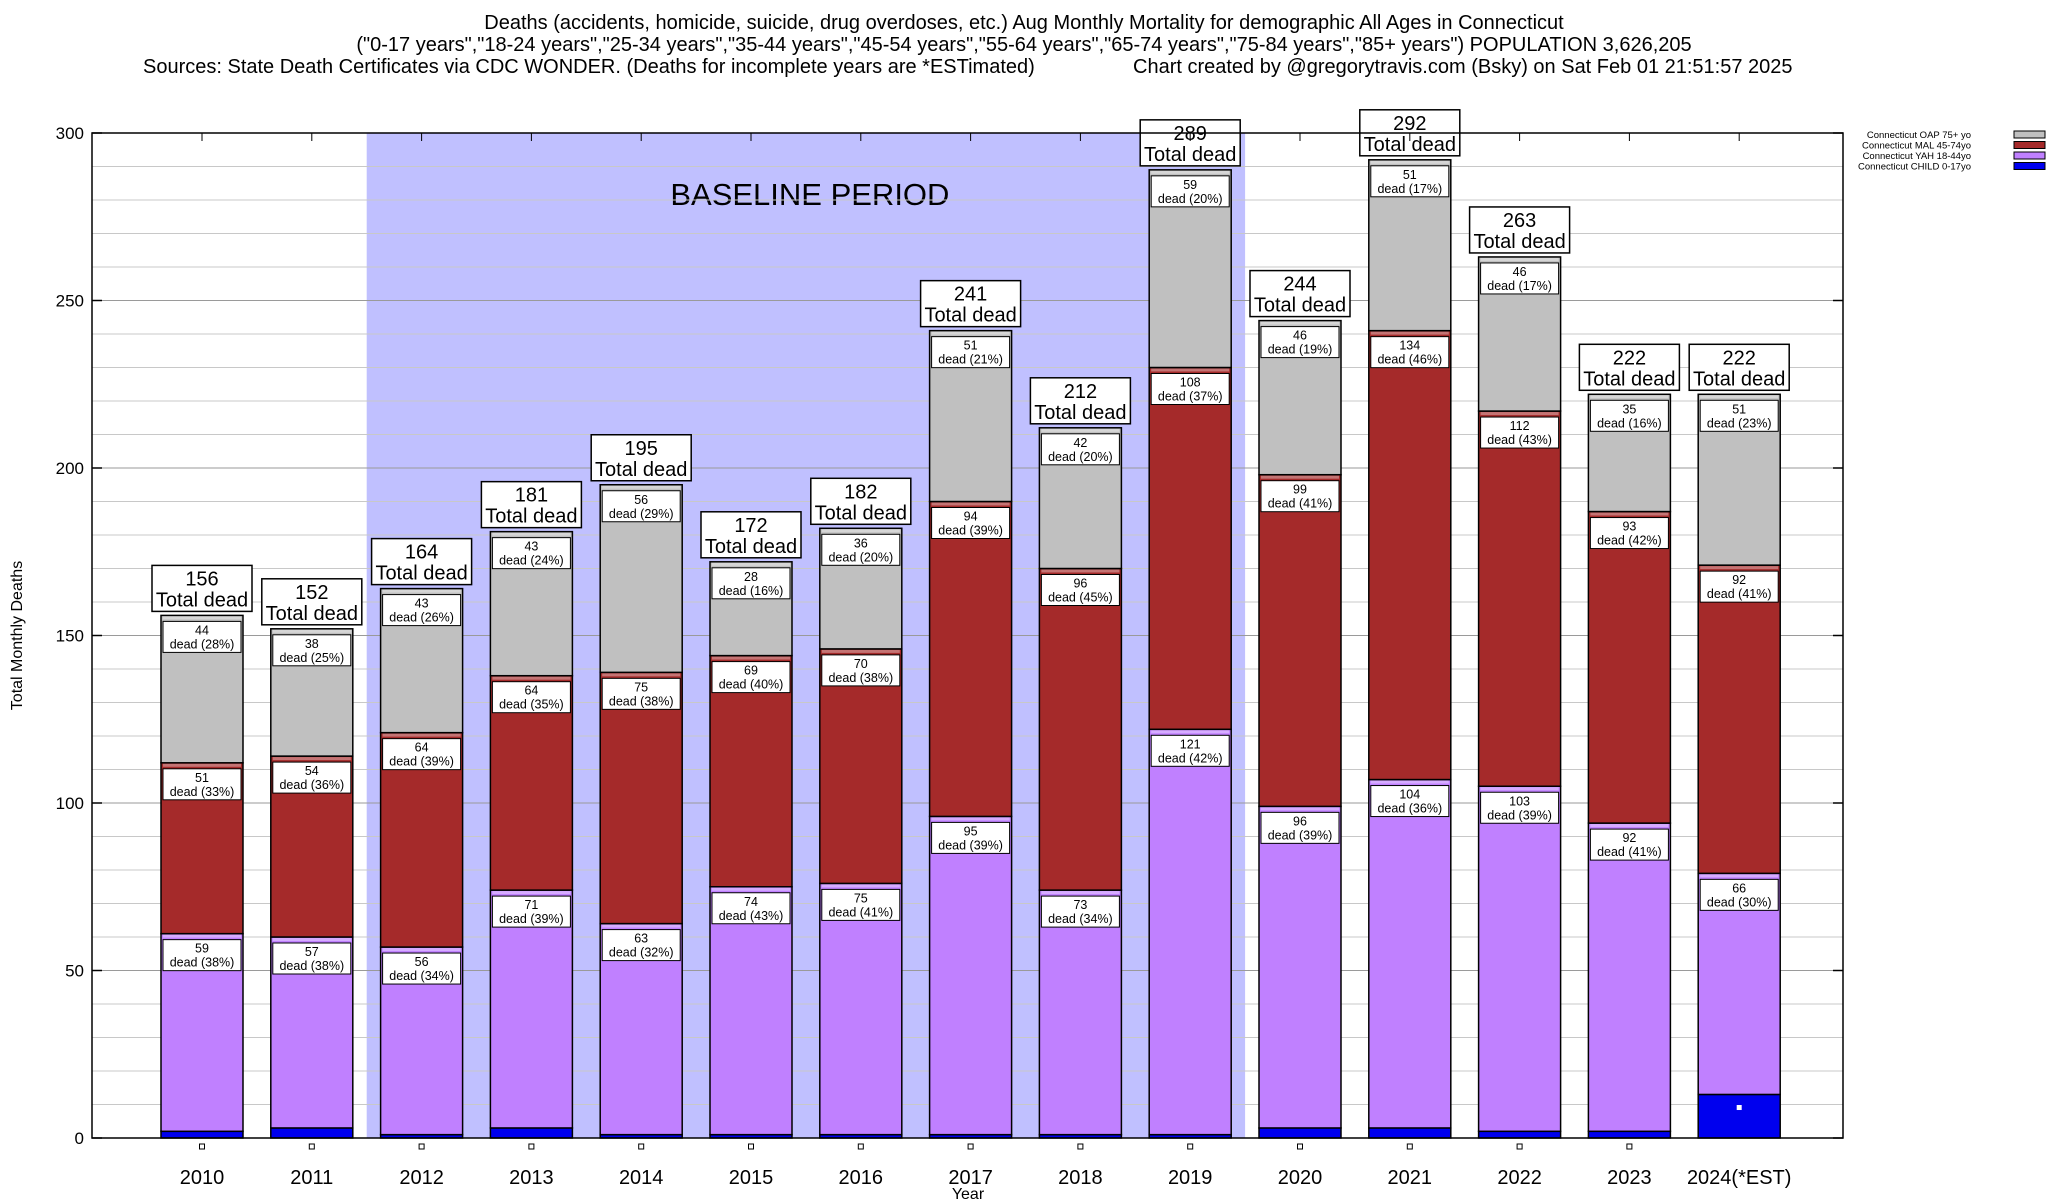 This screenshot has width=2048, height=1200. Describe the element at coordinates (1299, 285) in the screenshot. I see `total-value-label: 244` at that location.